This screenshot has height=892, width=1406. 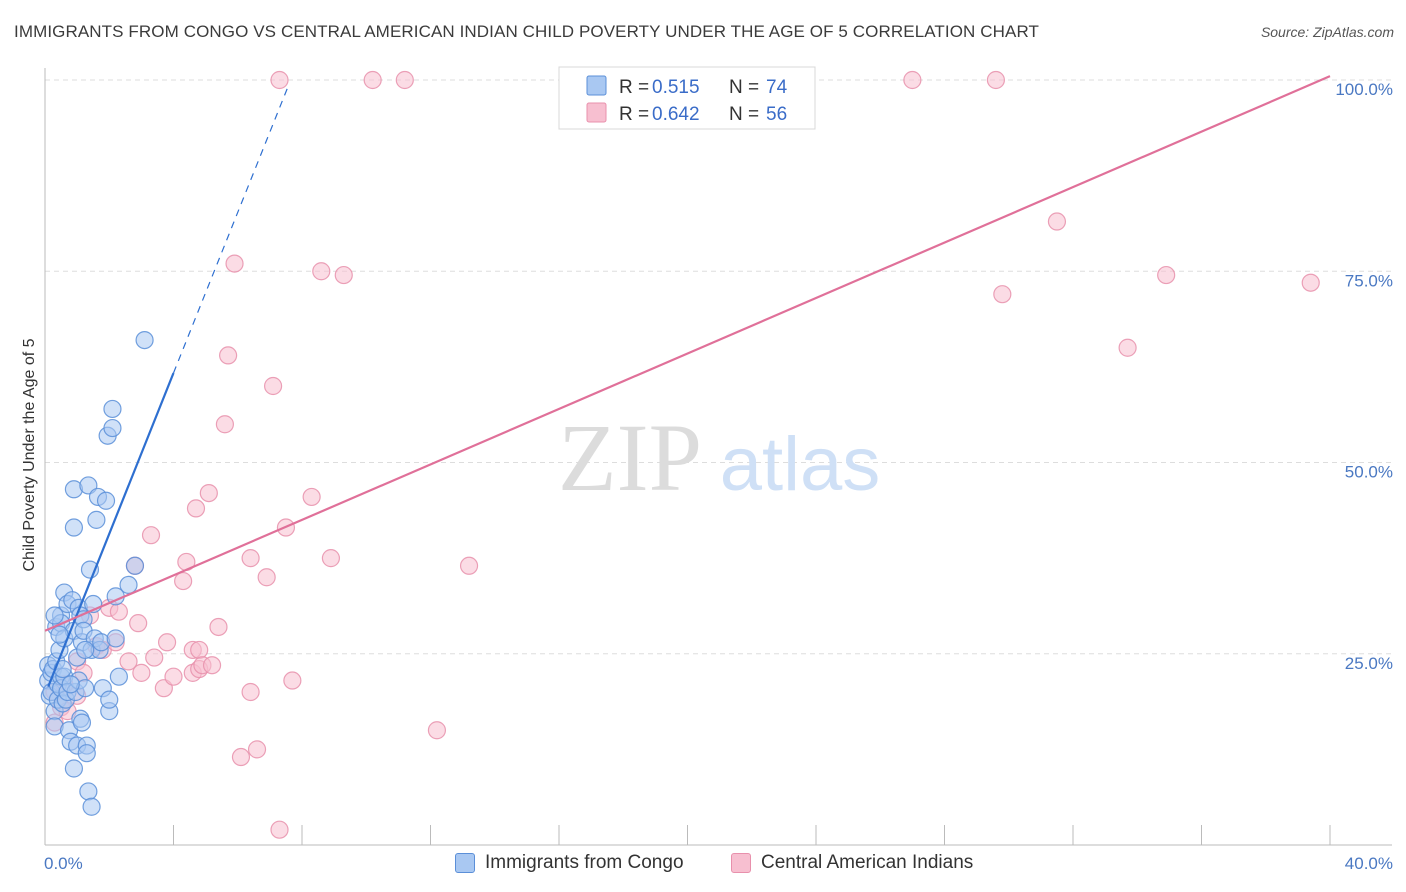 I want to click on bottom-legend-item-congo: Immigrants from Congo, so click(x=569, y=863).